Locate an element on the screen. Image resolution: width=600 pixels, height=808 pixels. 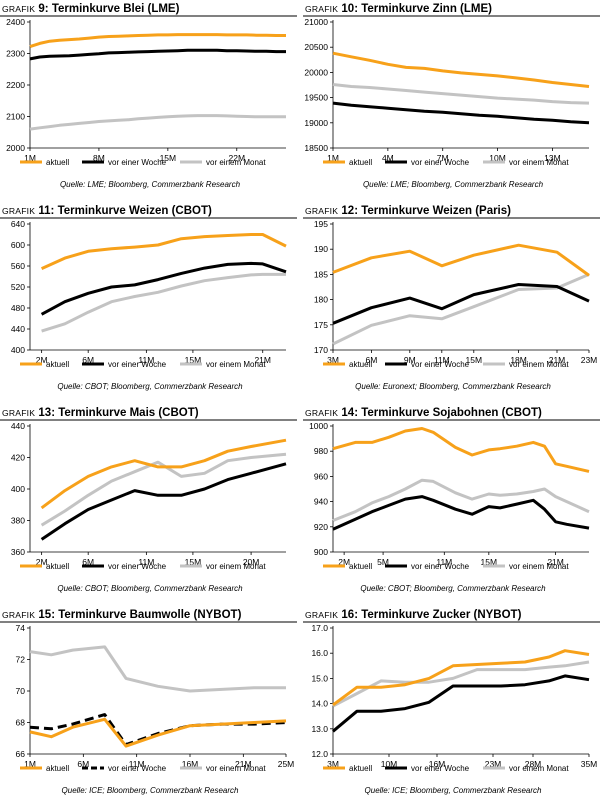
chart-title: GRAFIK 16: Terminkurve Zucker (NYBOT) is located at coordinates (413, 615).